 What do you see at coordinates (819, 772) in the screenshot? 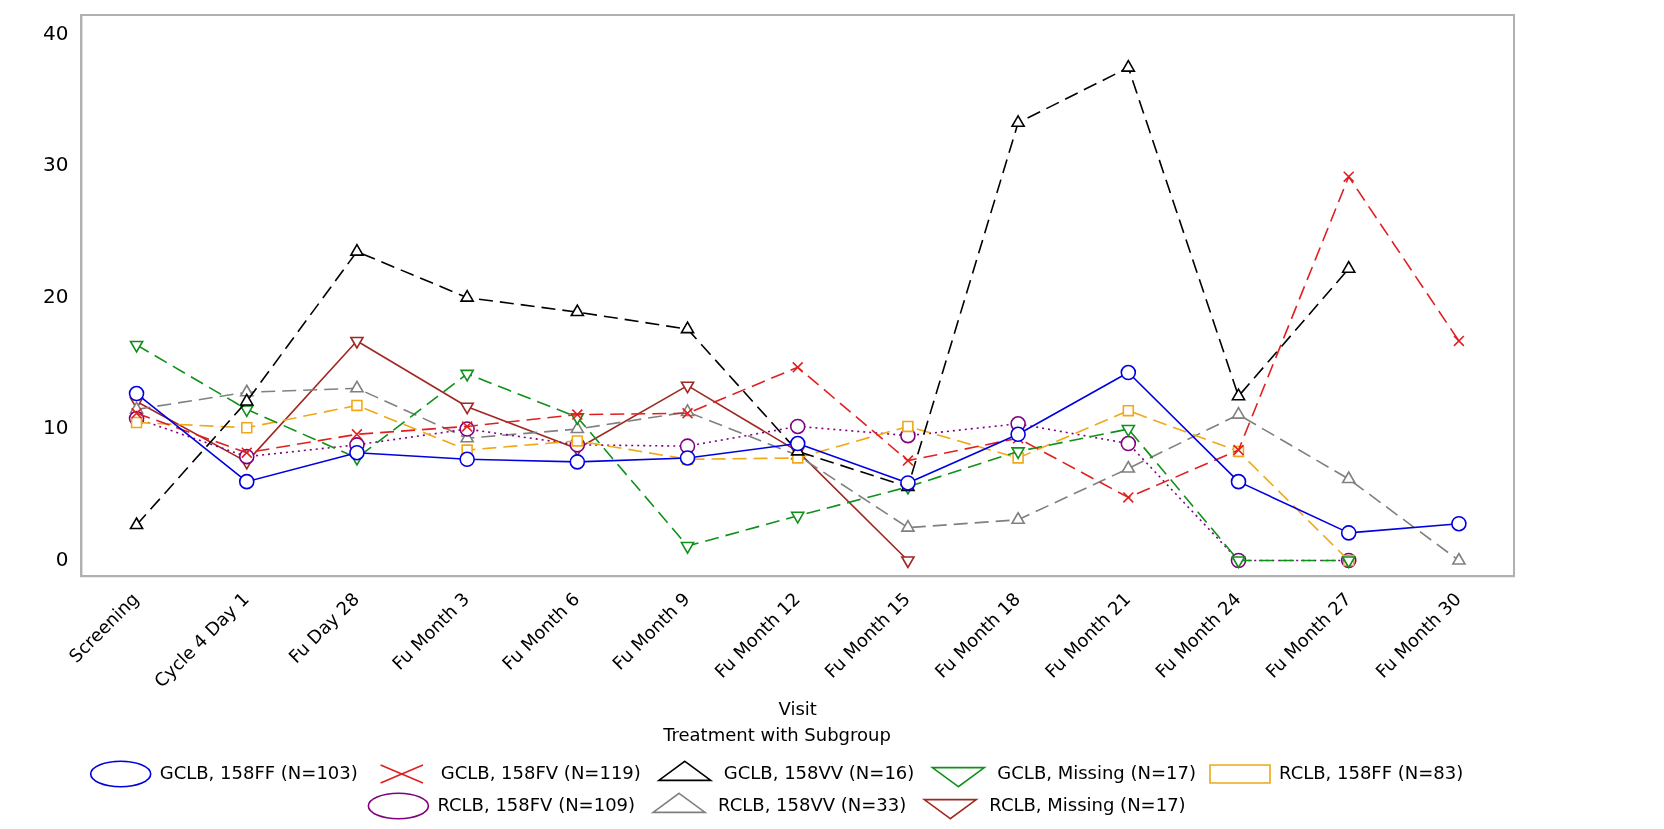
I see `legend-label: GCLB, 158VV (N=16)` at bounding box center [819, 772].